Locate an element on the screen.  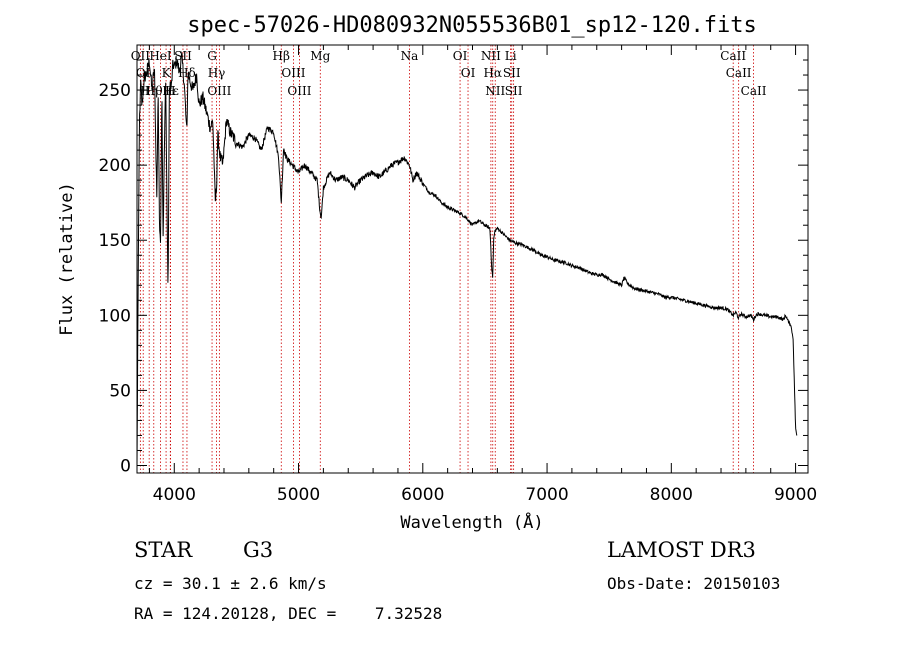
line-label-hε: Hε is located at coordinates (170, 91).